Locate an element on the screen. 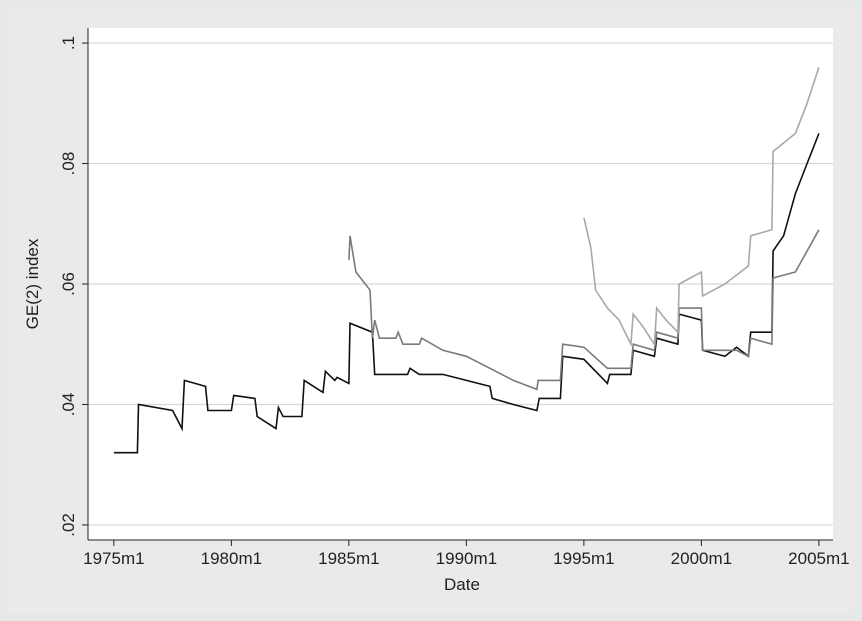 This screenshot has height=621, width=862. x-tick-label: 2005m1 is located at coordinates (818, 558).